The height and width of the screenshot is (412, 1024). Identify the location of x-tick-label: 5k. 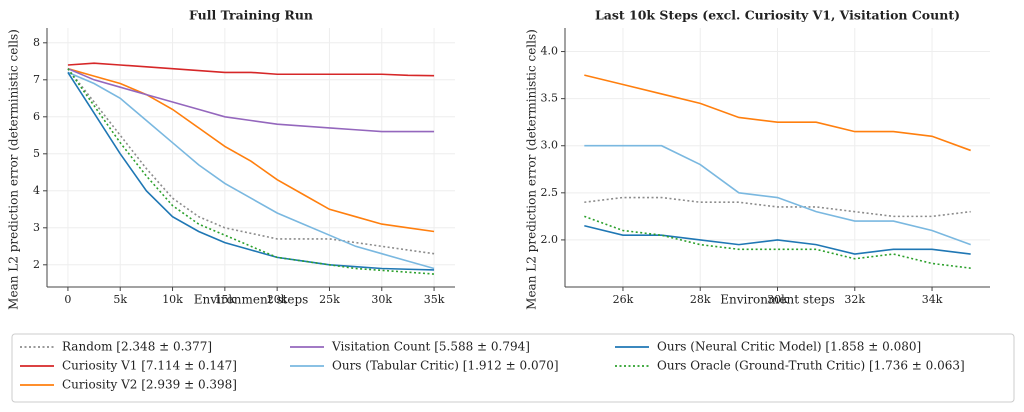
(120, 299).